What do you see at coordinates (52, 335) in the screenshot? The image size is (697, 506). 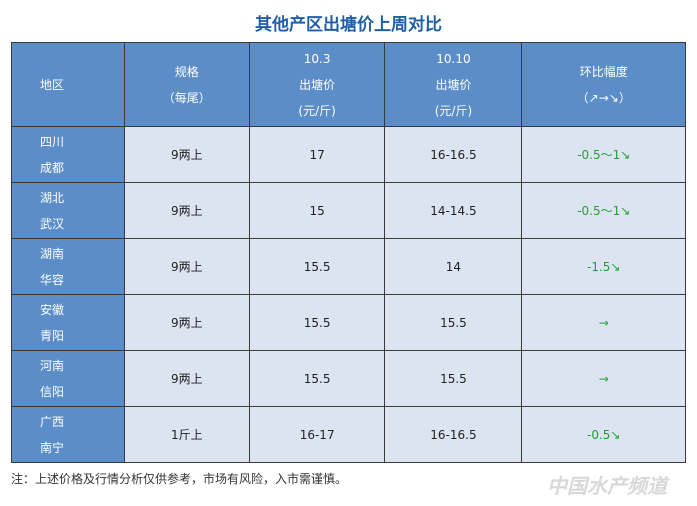 I see `cell-line: 青阳` at bounding box center [52, 335].